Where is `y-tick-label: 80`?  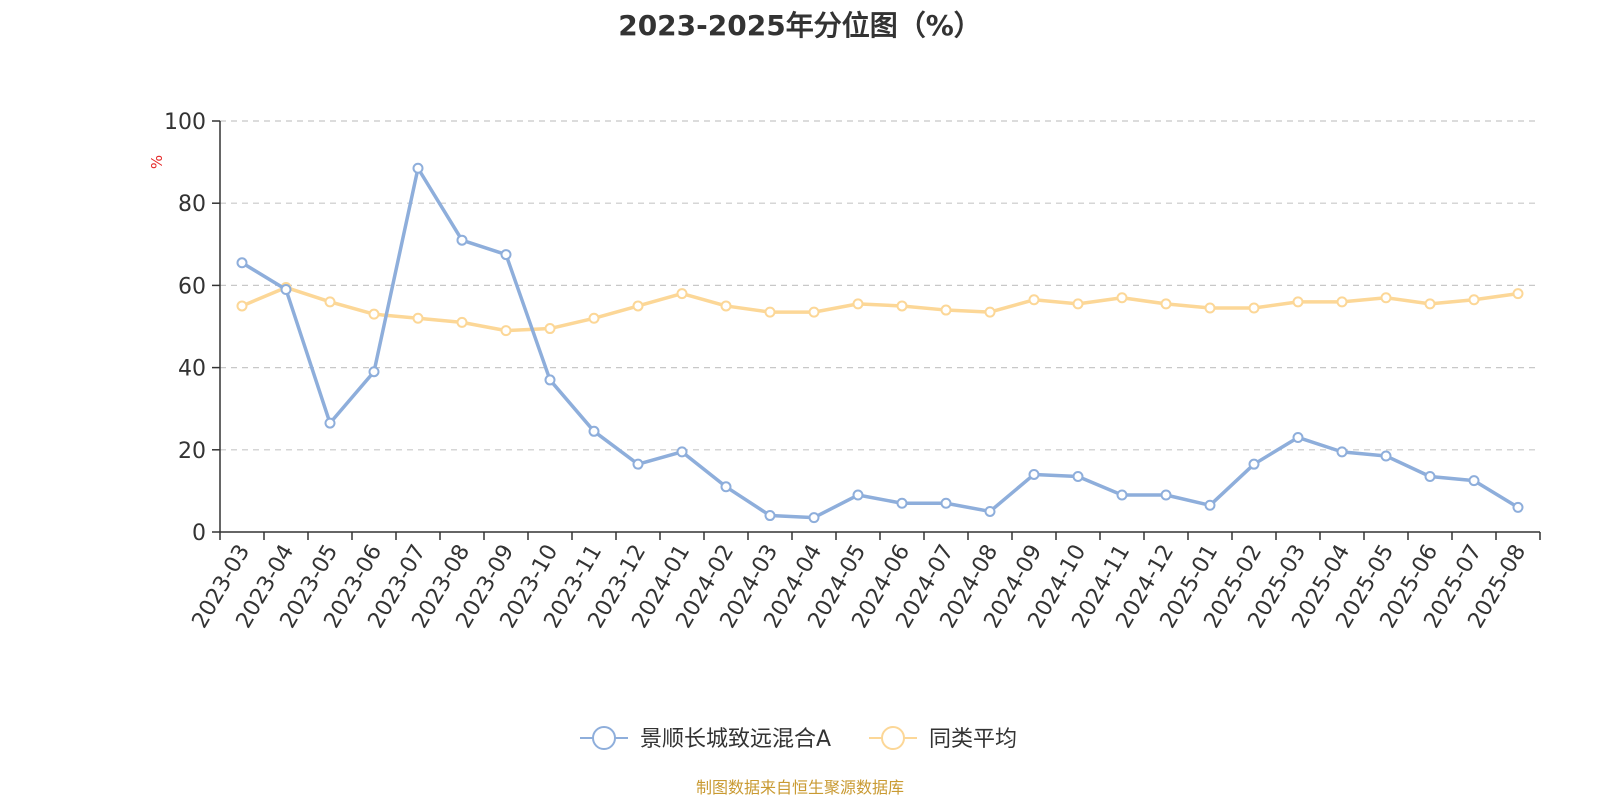
y-tick-label: 80 is located at coordinates (192, 204).